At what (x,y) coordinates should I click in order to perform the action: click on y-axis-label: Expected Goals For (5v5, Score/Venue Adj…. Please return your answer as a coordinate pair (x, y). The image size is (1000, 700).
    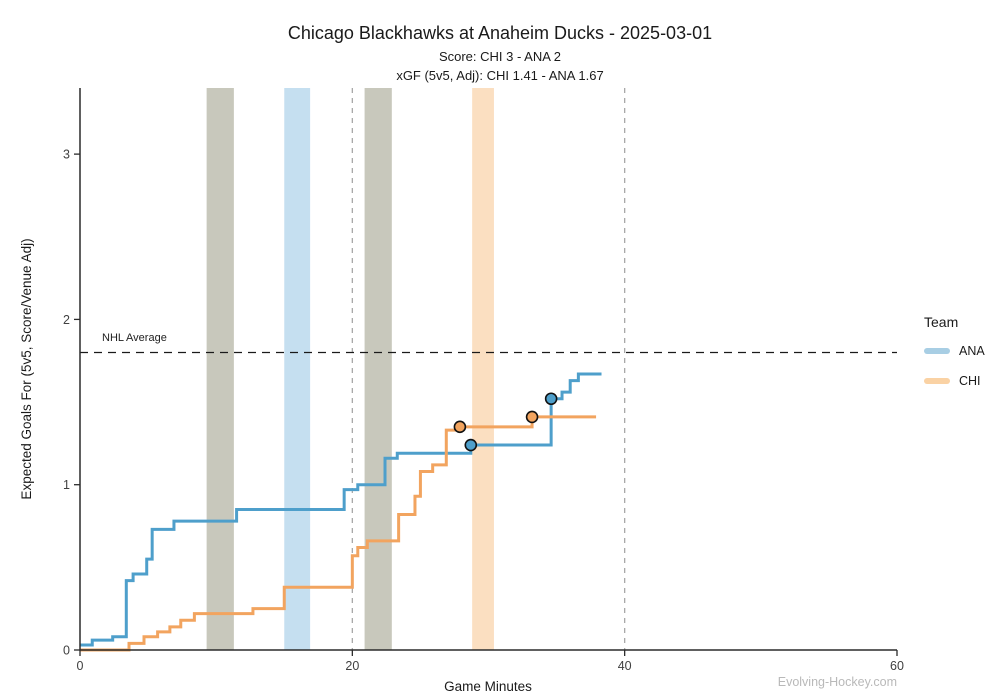
    Looking at the image, I should click on (26, 368).